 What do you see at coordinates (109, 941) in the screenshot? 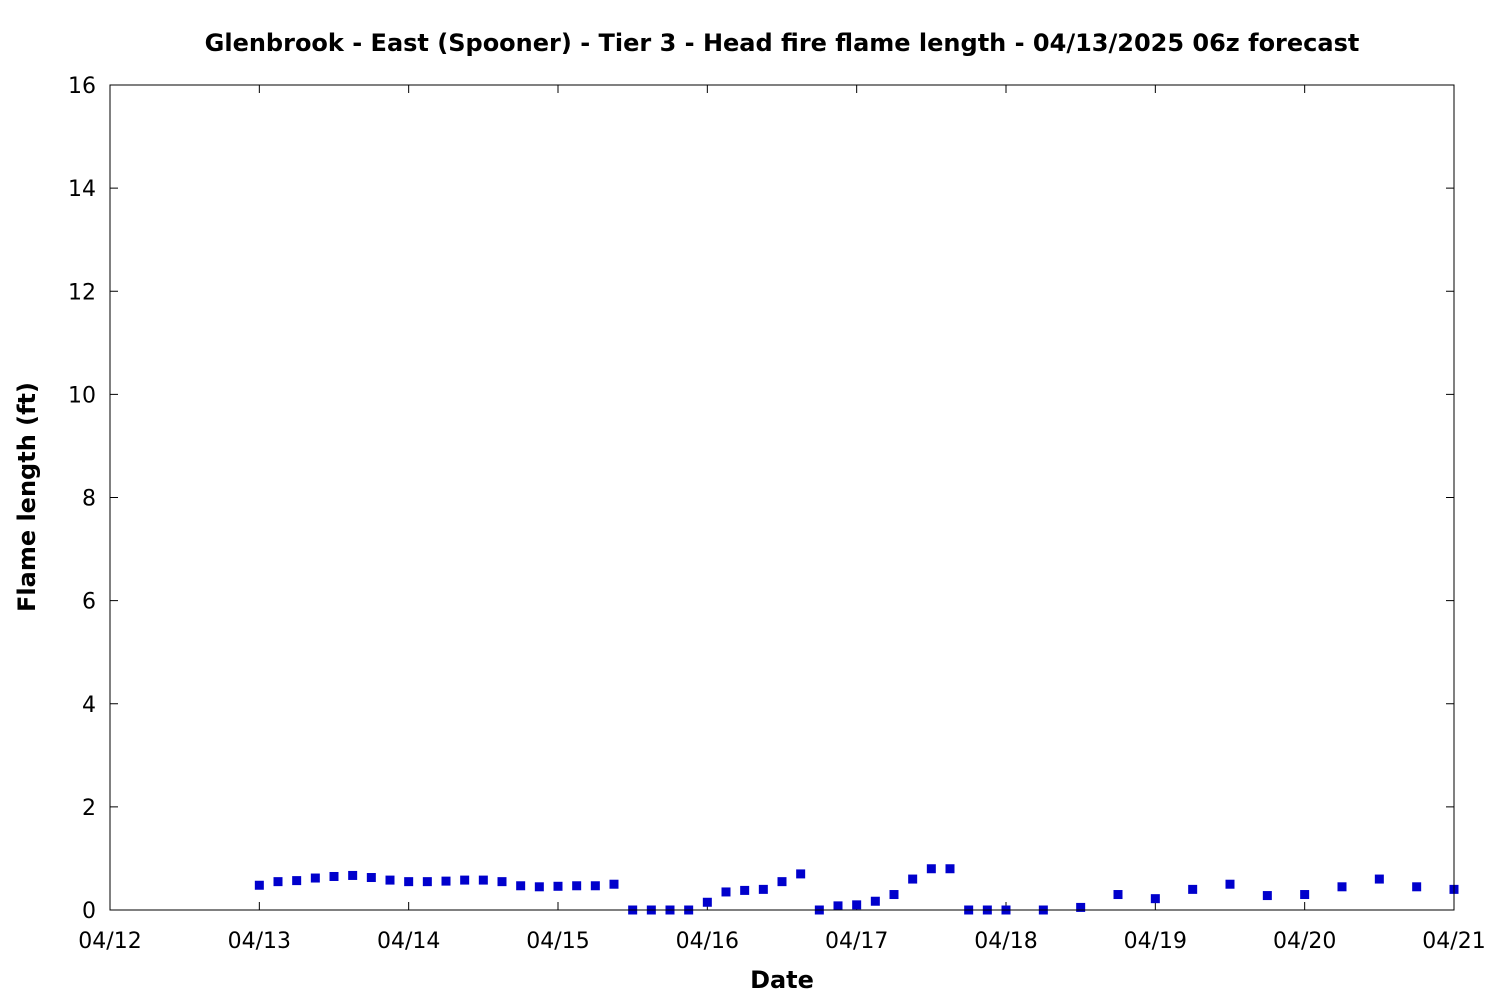
I see `x-tick-label: 04/12` at bounding box center [109, 941].